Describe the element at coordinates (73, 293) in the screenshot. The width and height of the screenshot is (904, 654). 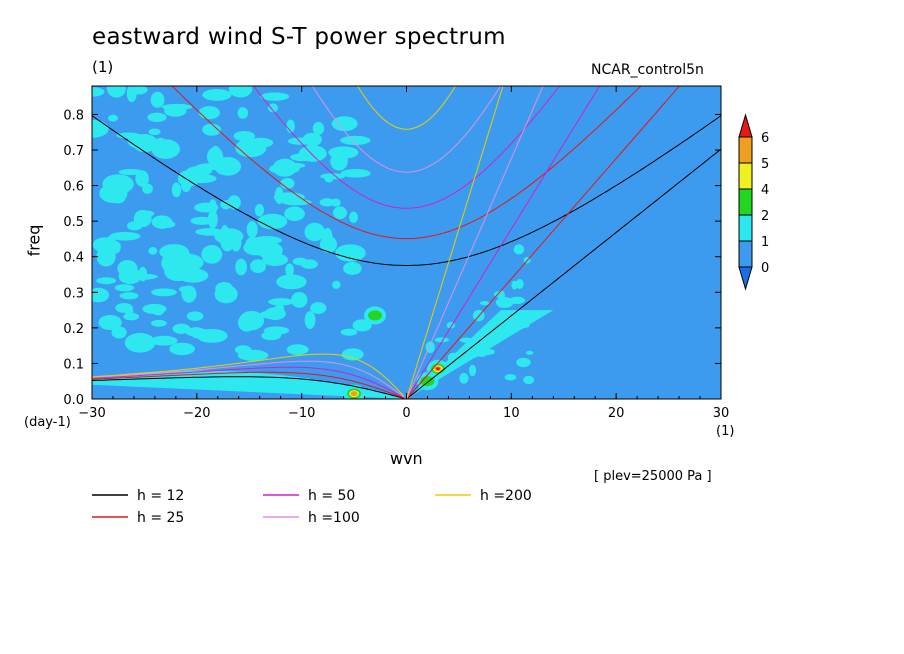
I see `y-tick-label: 0.3` at that location.